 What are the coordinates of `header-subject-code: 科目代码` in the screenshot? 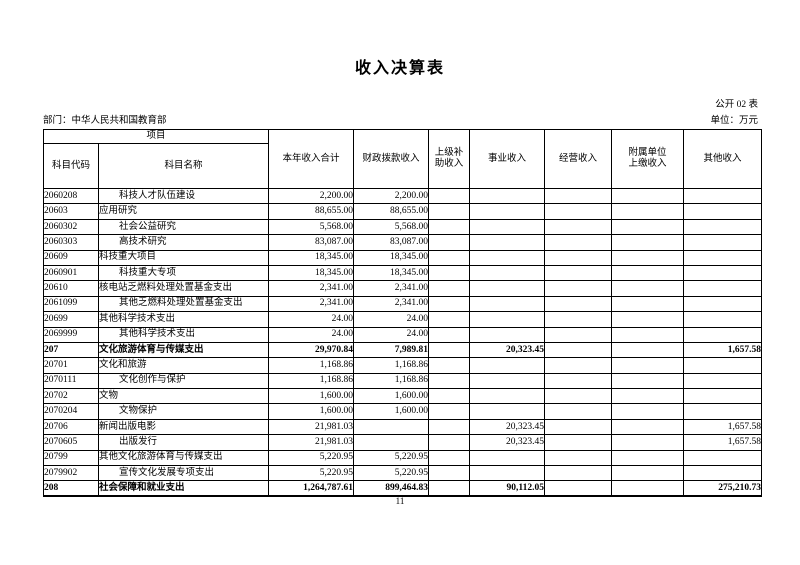 It's located at (71, 166).